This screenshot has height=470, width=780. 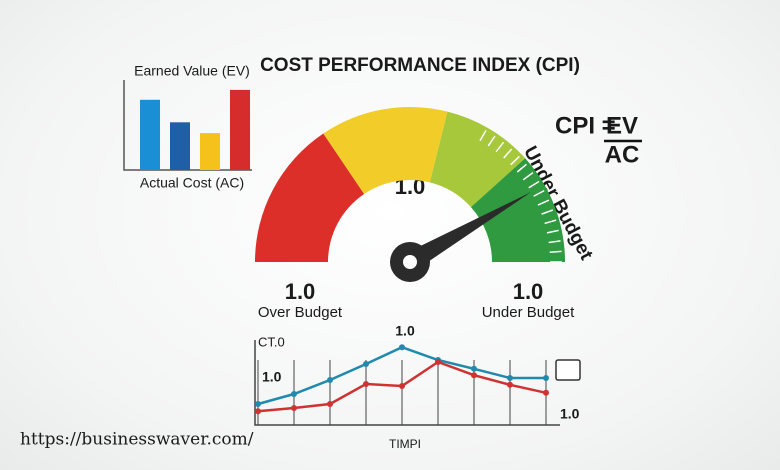 I want to click on footer-url: https://businesswaver.com/, so click(x=137, y=440).